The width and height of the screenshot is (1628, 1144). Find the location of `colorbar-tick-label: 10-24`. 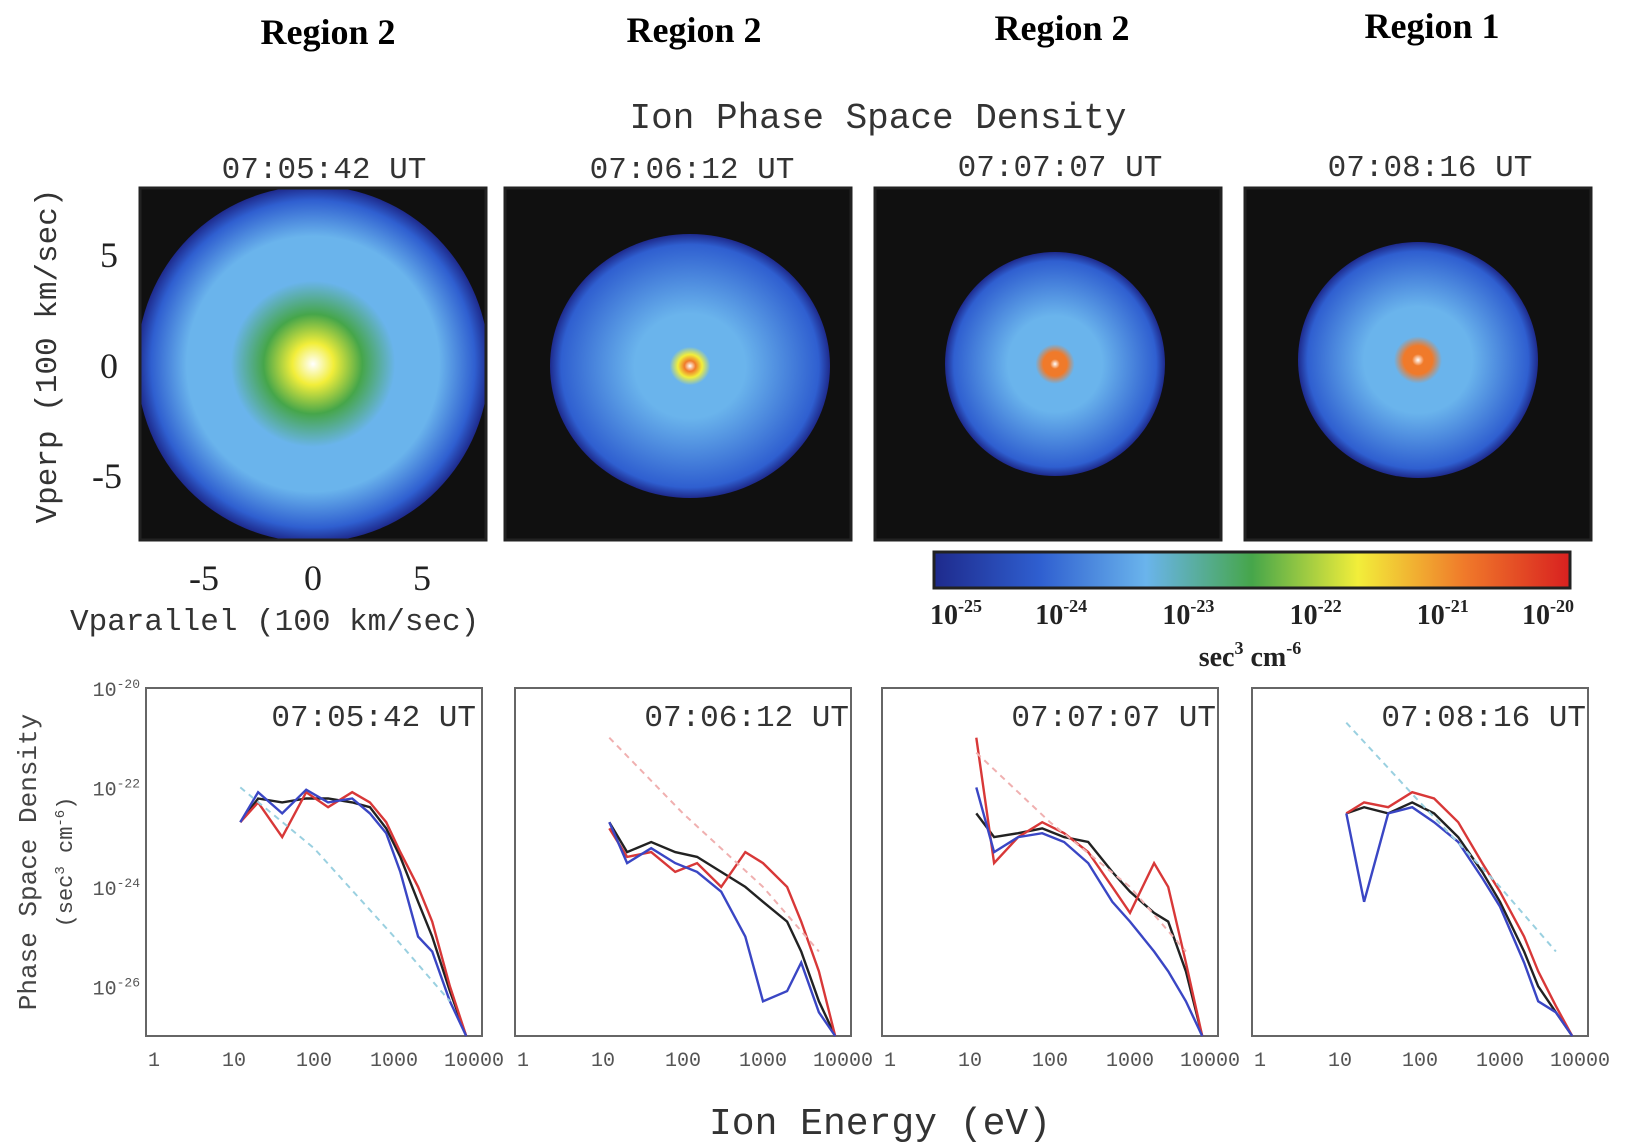

colorbar-tick-label: 10-24 is located at coordinates (1061, 613).